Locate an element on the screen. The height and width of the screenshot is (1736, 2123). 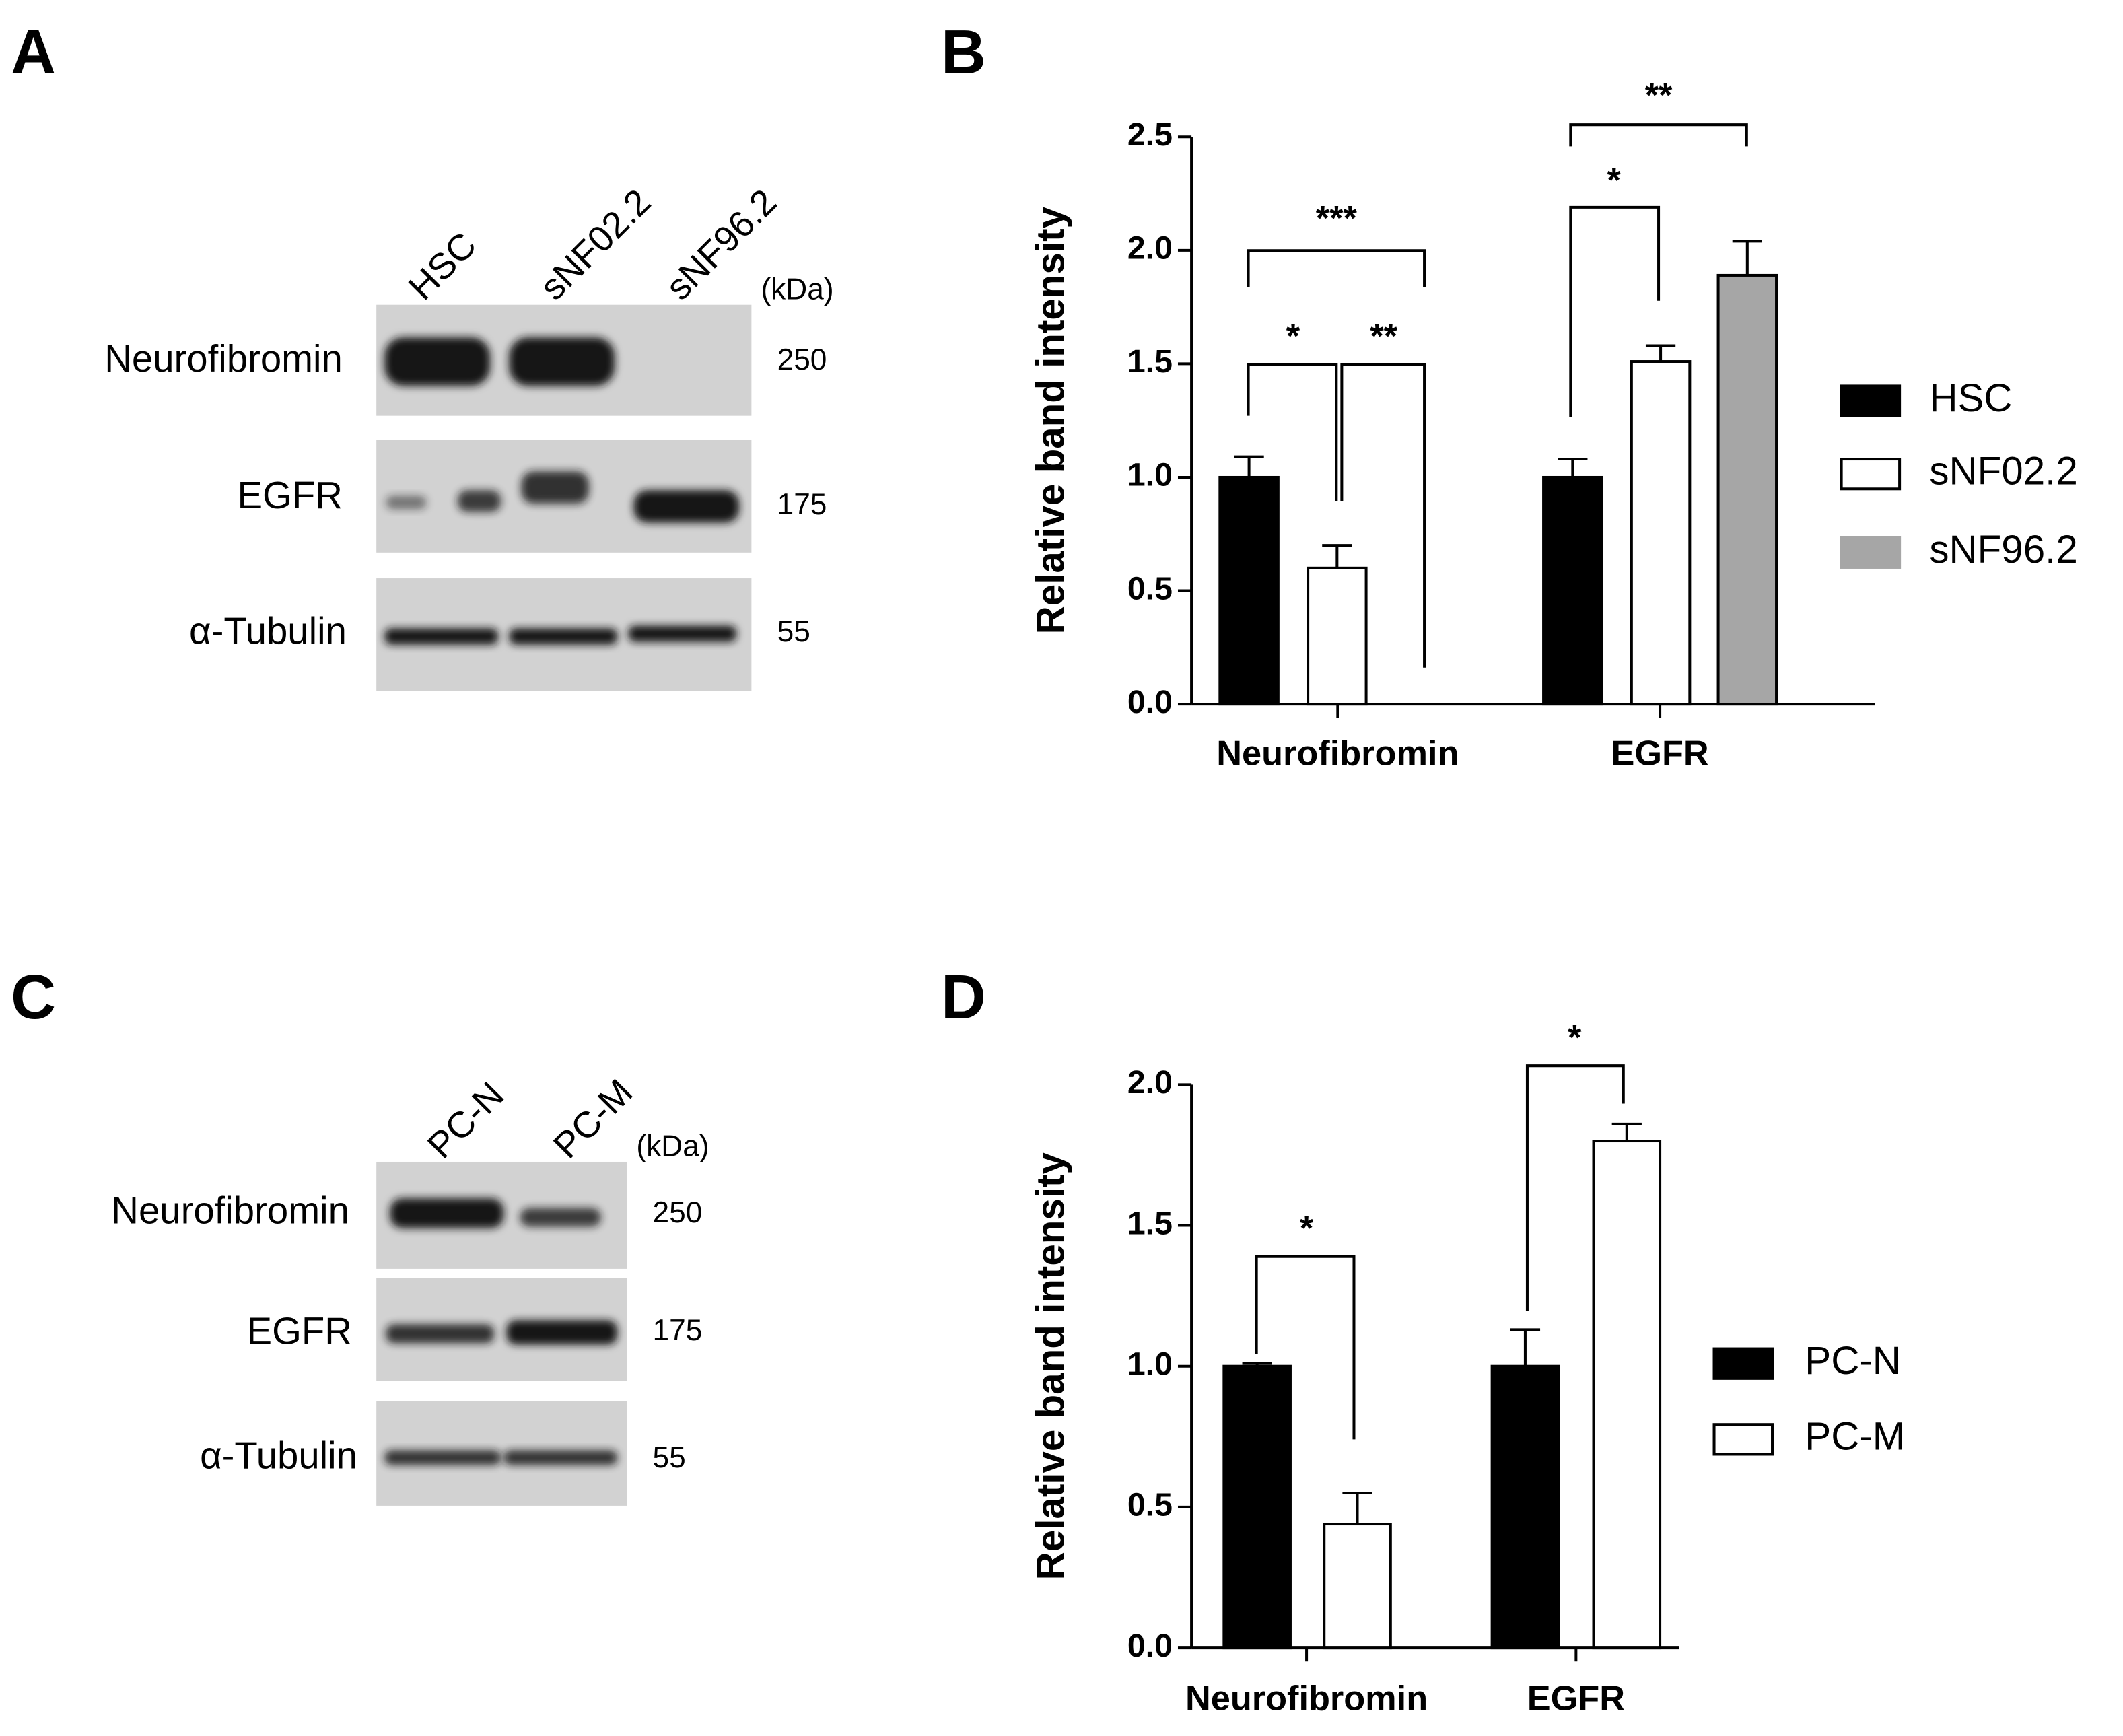
significance-label: *** is located at coordinates (1337, 218).